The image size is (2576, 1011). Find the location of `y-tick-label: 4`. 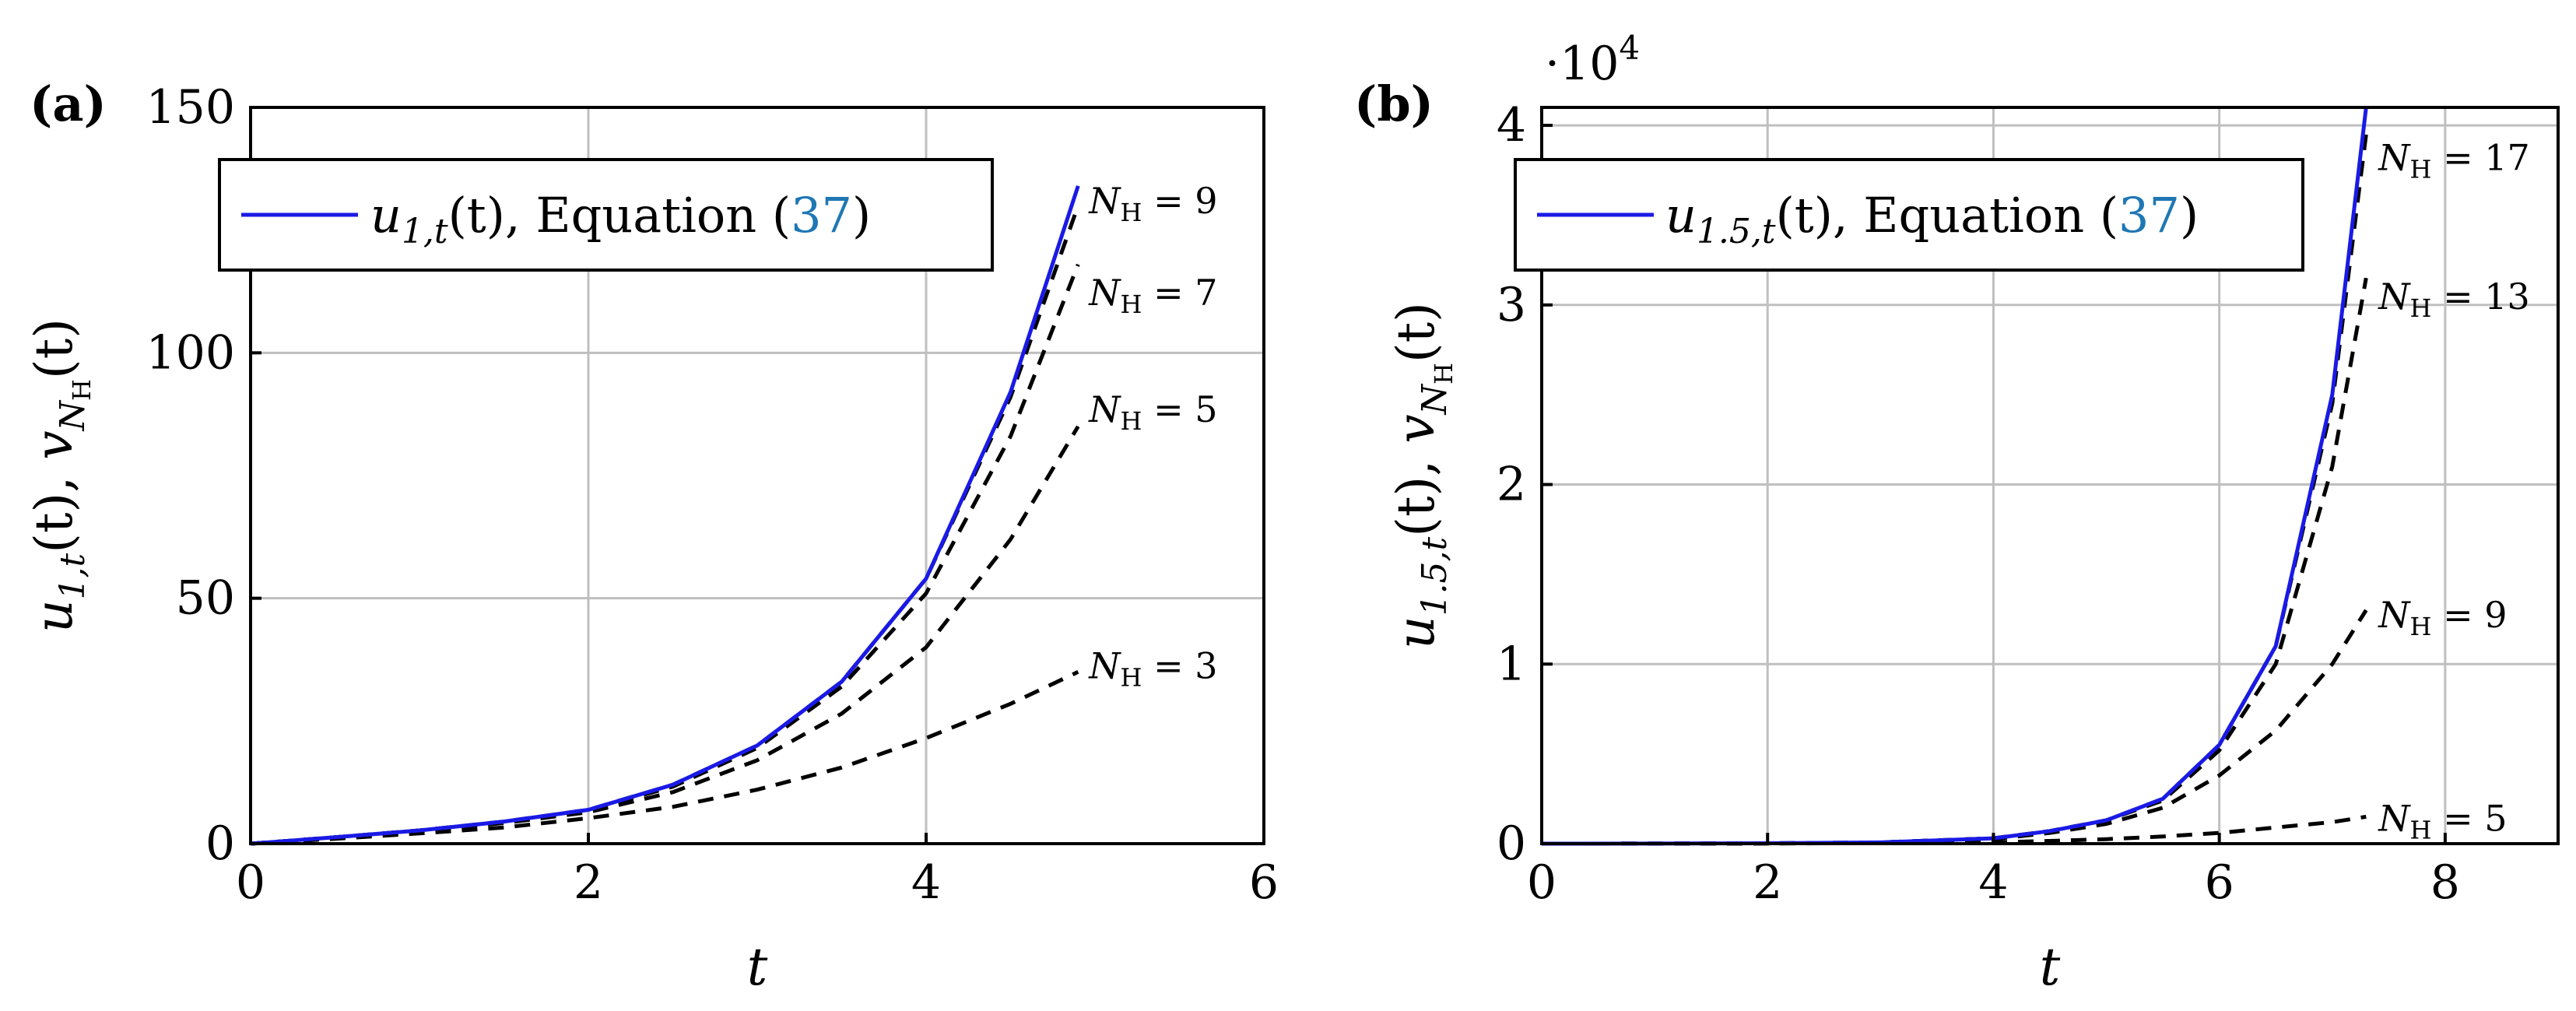

y-tick-label: 4 is located at coordinates (1512, 125).